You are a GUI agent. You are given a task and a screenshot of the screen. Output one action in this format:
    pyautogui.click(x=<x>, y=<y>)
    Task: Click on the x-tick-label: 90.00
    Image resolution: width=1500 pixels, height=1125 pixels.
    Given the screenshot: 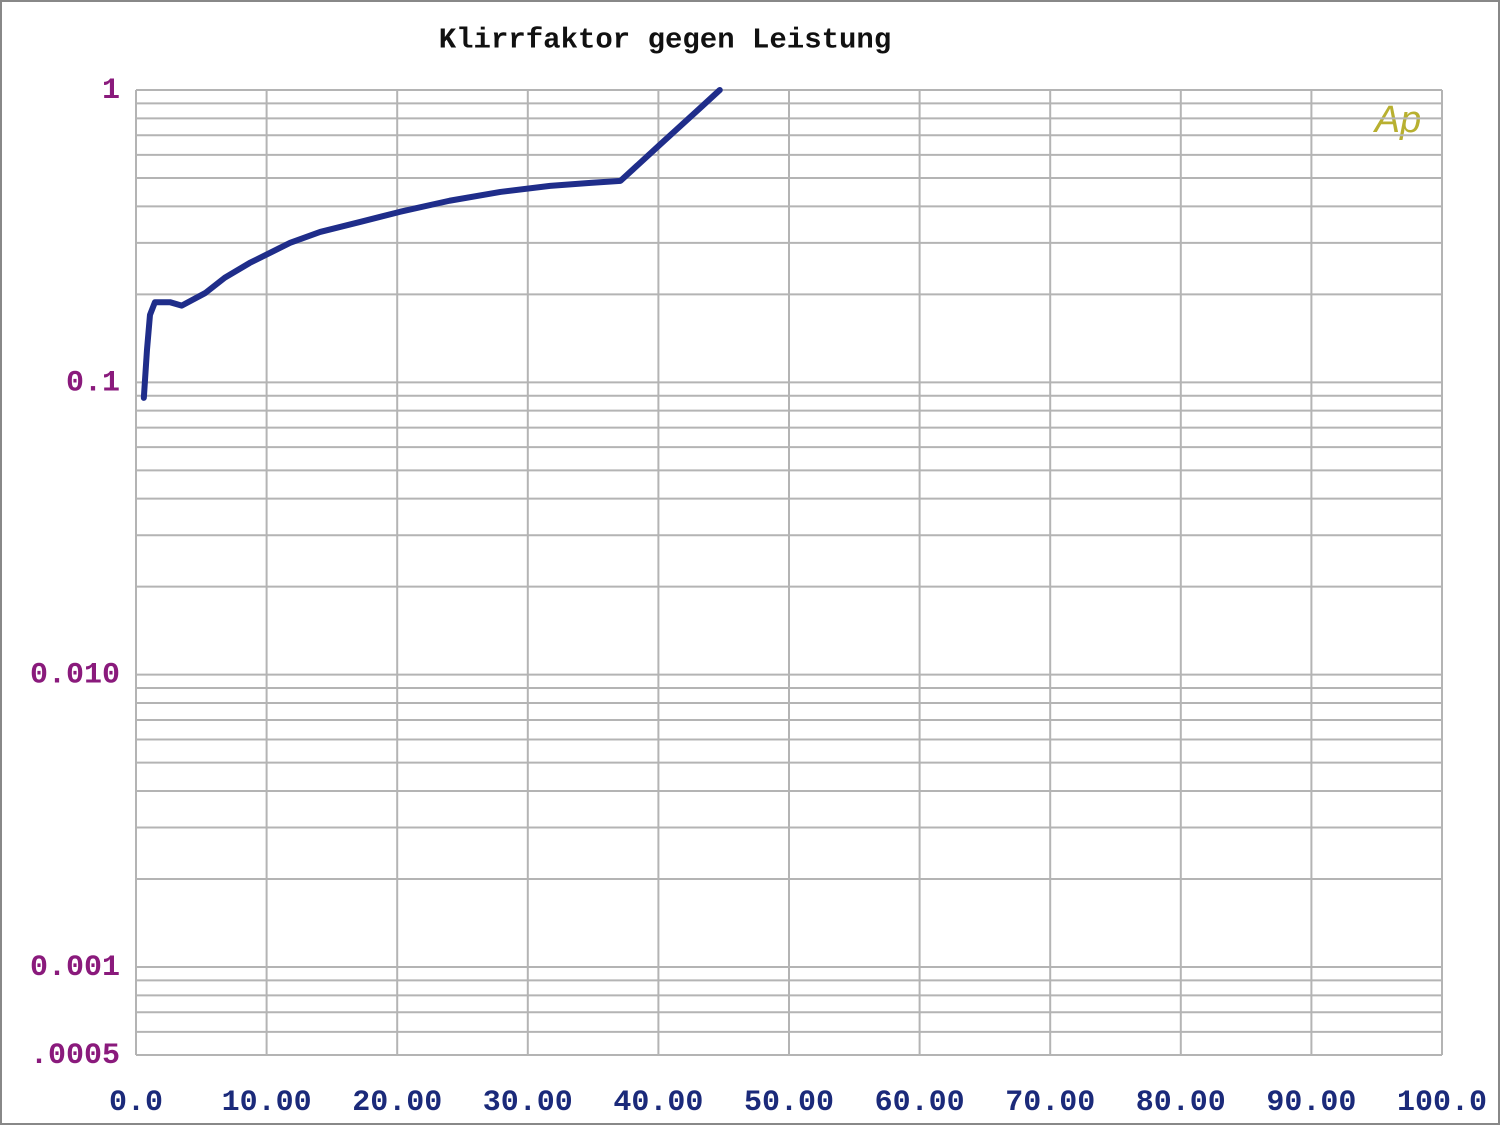 What is the action you would take?
    pyautogui.click(x=1311, y=1103)
    